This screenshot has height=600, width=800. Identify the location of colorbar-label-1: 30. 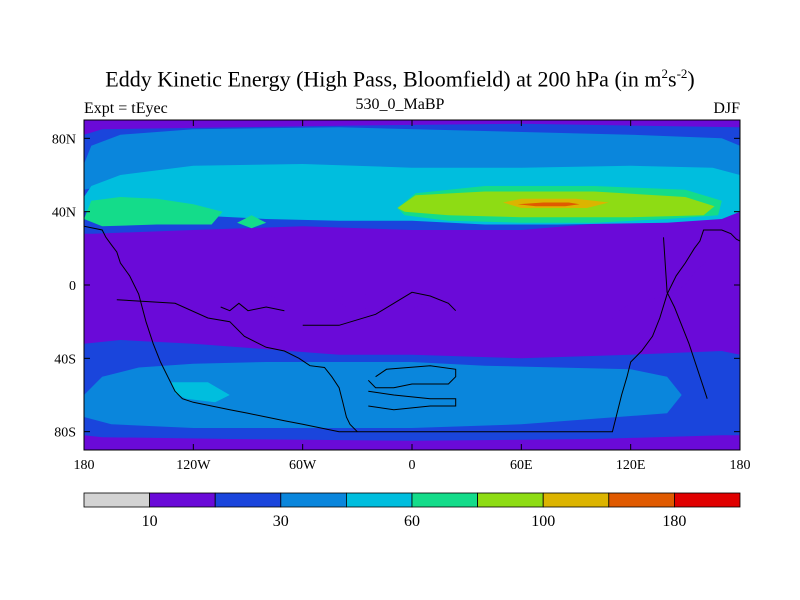
(281, 521).